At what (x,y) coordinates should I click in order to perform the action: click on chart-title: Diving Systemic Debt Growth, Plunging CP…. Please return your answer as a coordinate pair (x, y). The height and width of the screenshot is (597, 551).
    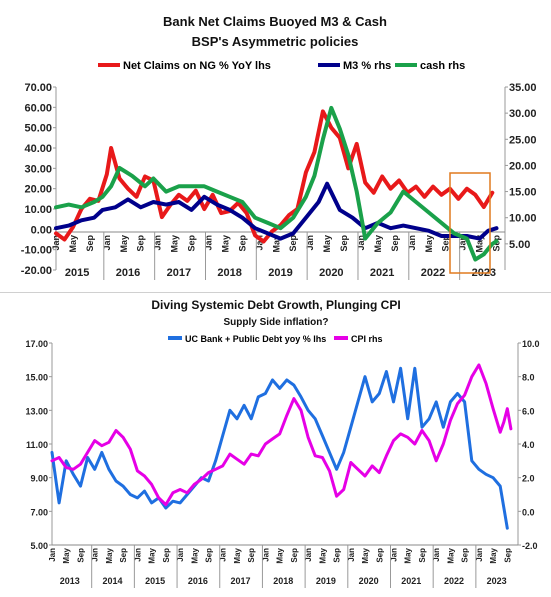
    Looking at the image, I should click on (275, 305).